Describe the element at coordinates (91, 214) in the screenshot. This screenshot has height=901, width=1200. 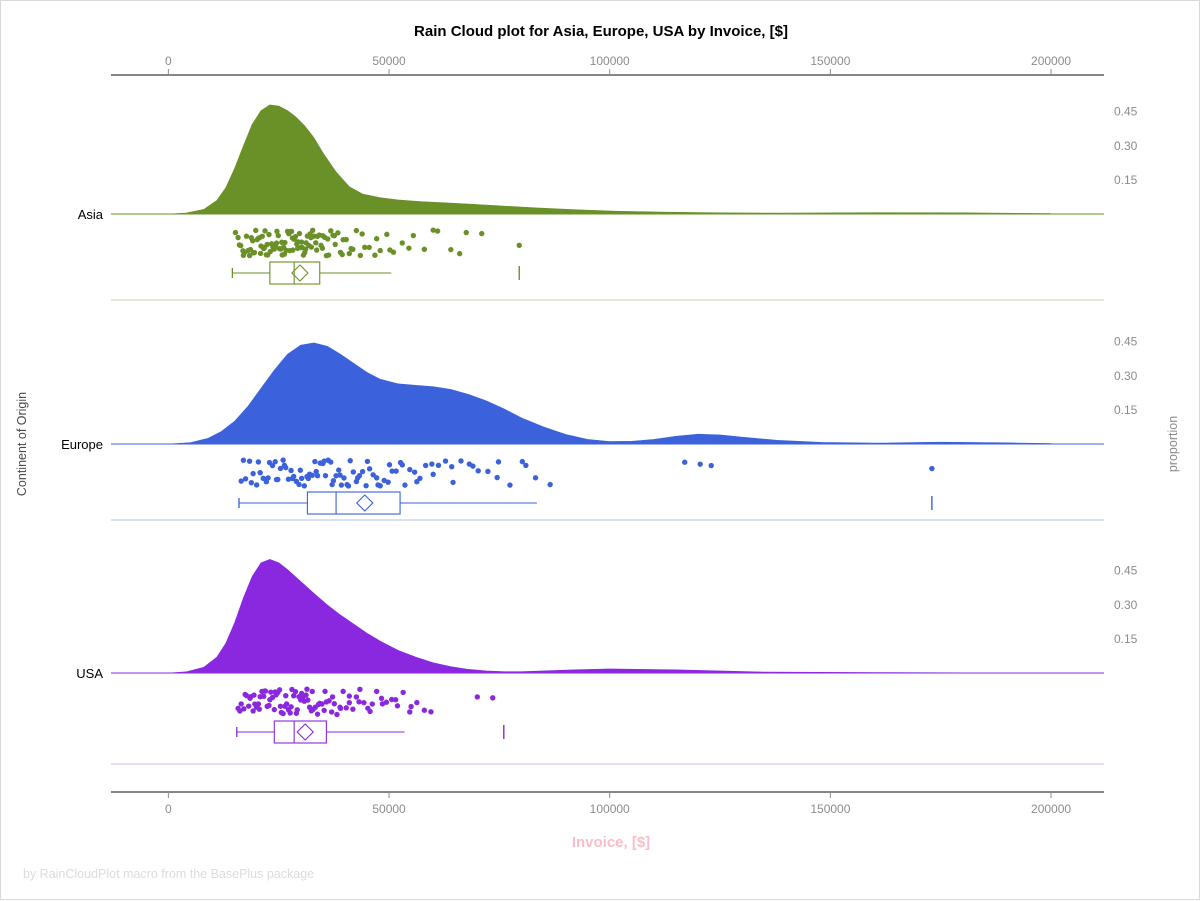
I see `category-label-asia: Asia` at that location.